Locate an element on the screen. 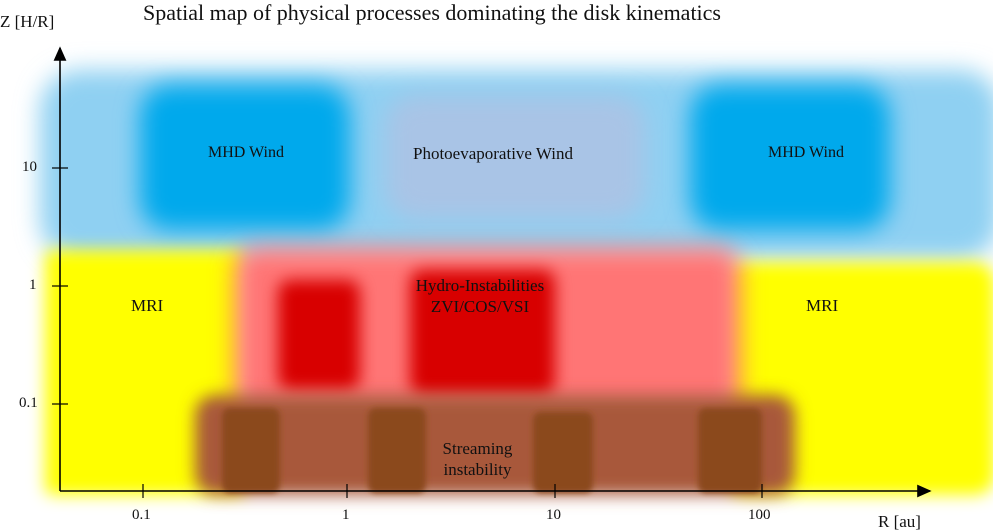 This screenshot has width=993, height=532. mhd-wind-right-label: MHD Wind is located at coordinates (806, 152).